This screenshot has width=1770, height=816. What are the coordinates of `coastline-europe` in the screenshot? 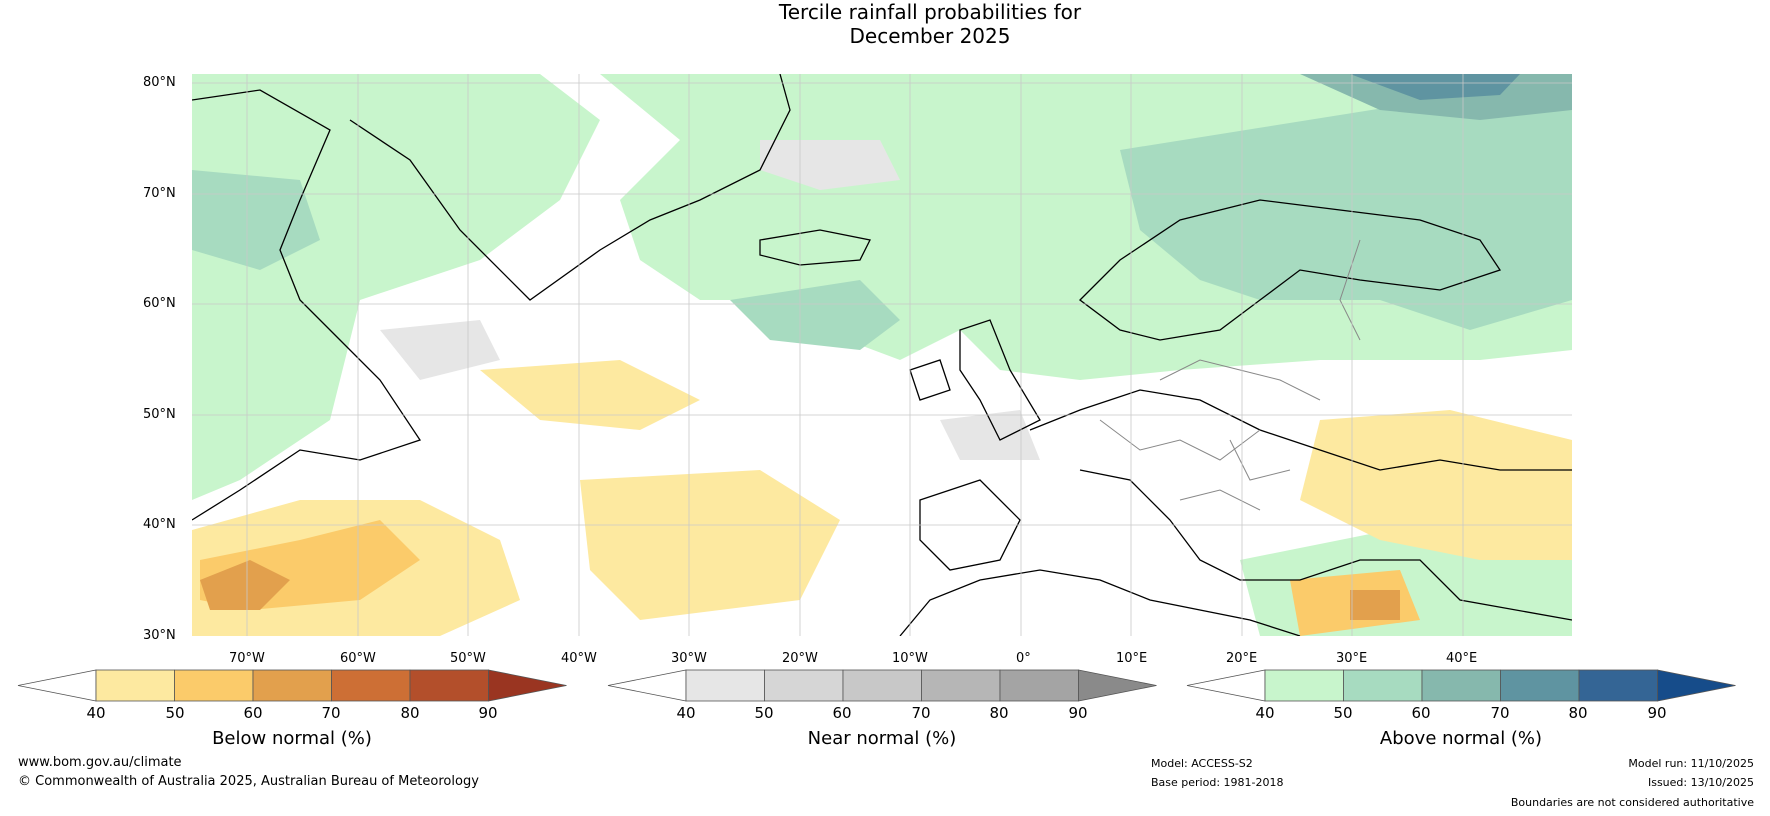 It's located at (1245, 505).